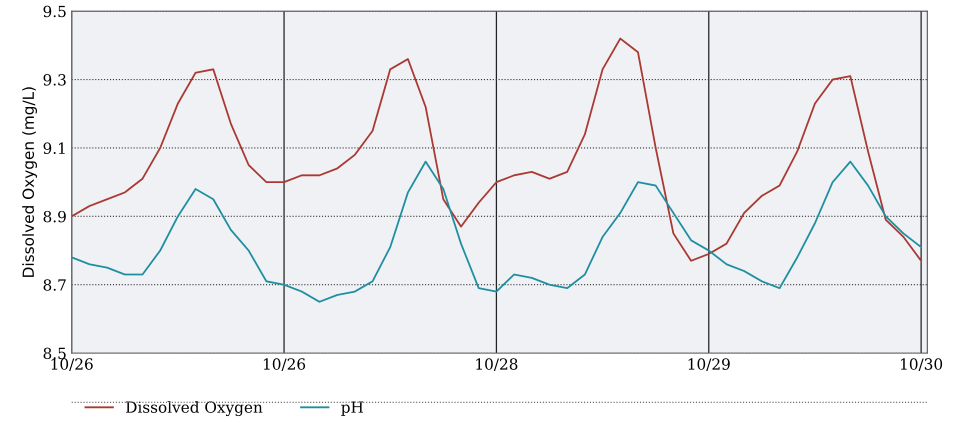 The width and height of the screenshot is (956, 447). Describe the element at coordinates (29, 182) in the screenshot. I see `y-axis-title: Dissolved Oxygen (mg/L)` at that location.